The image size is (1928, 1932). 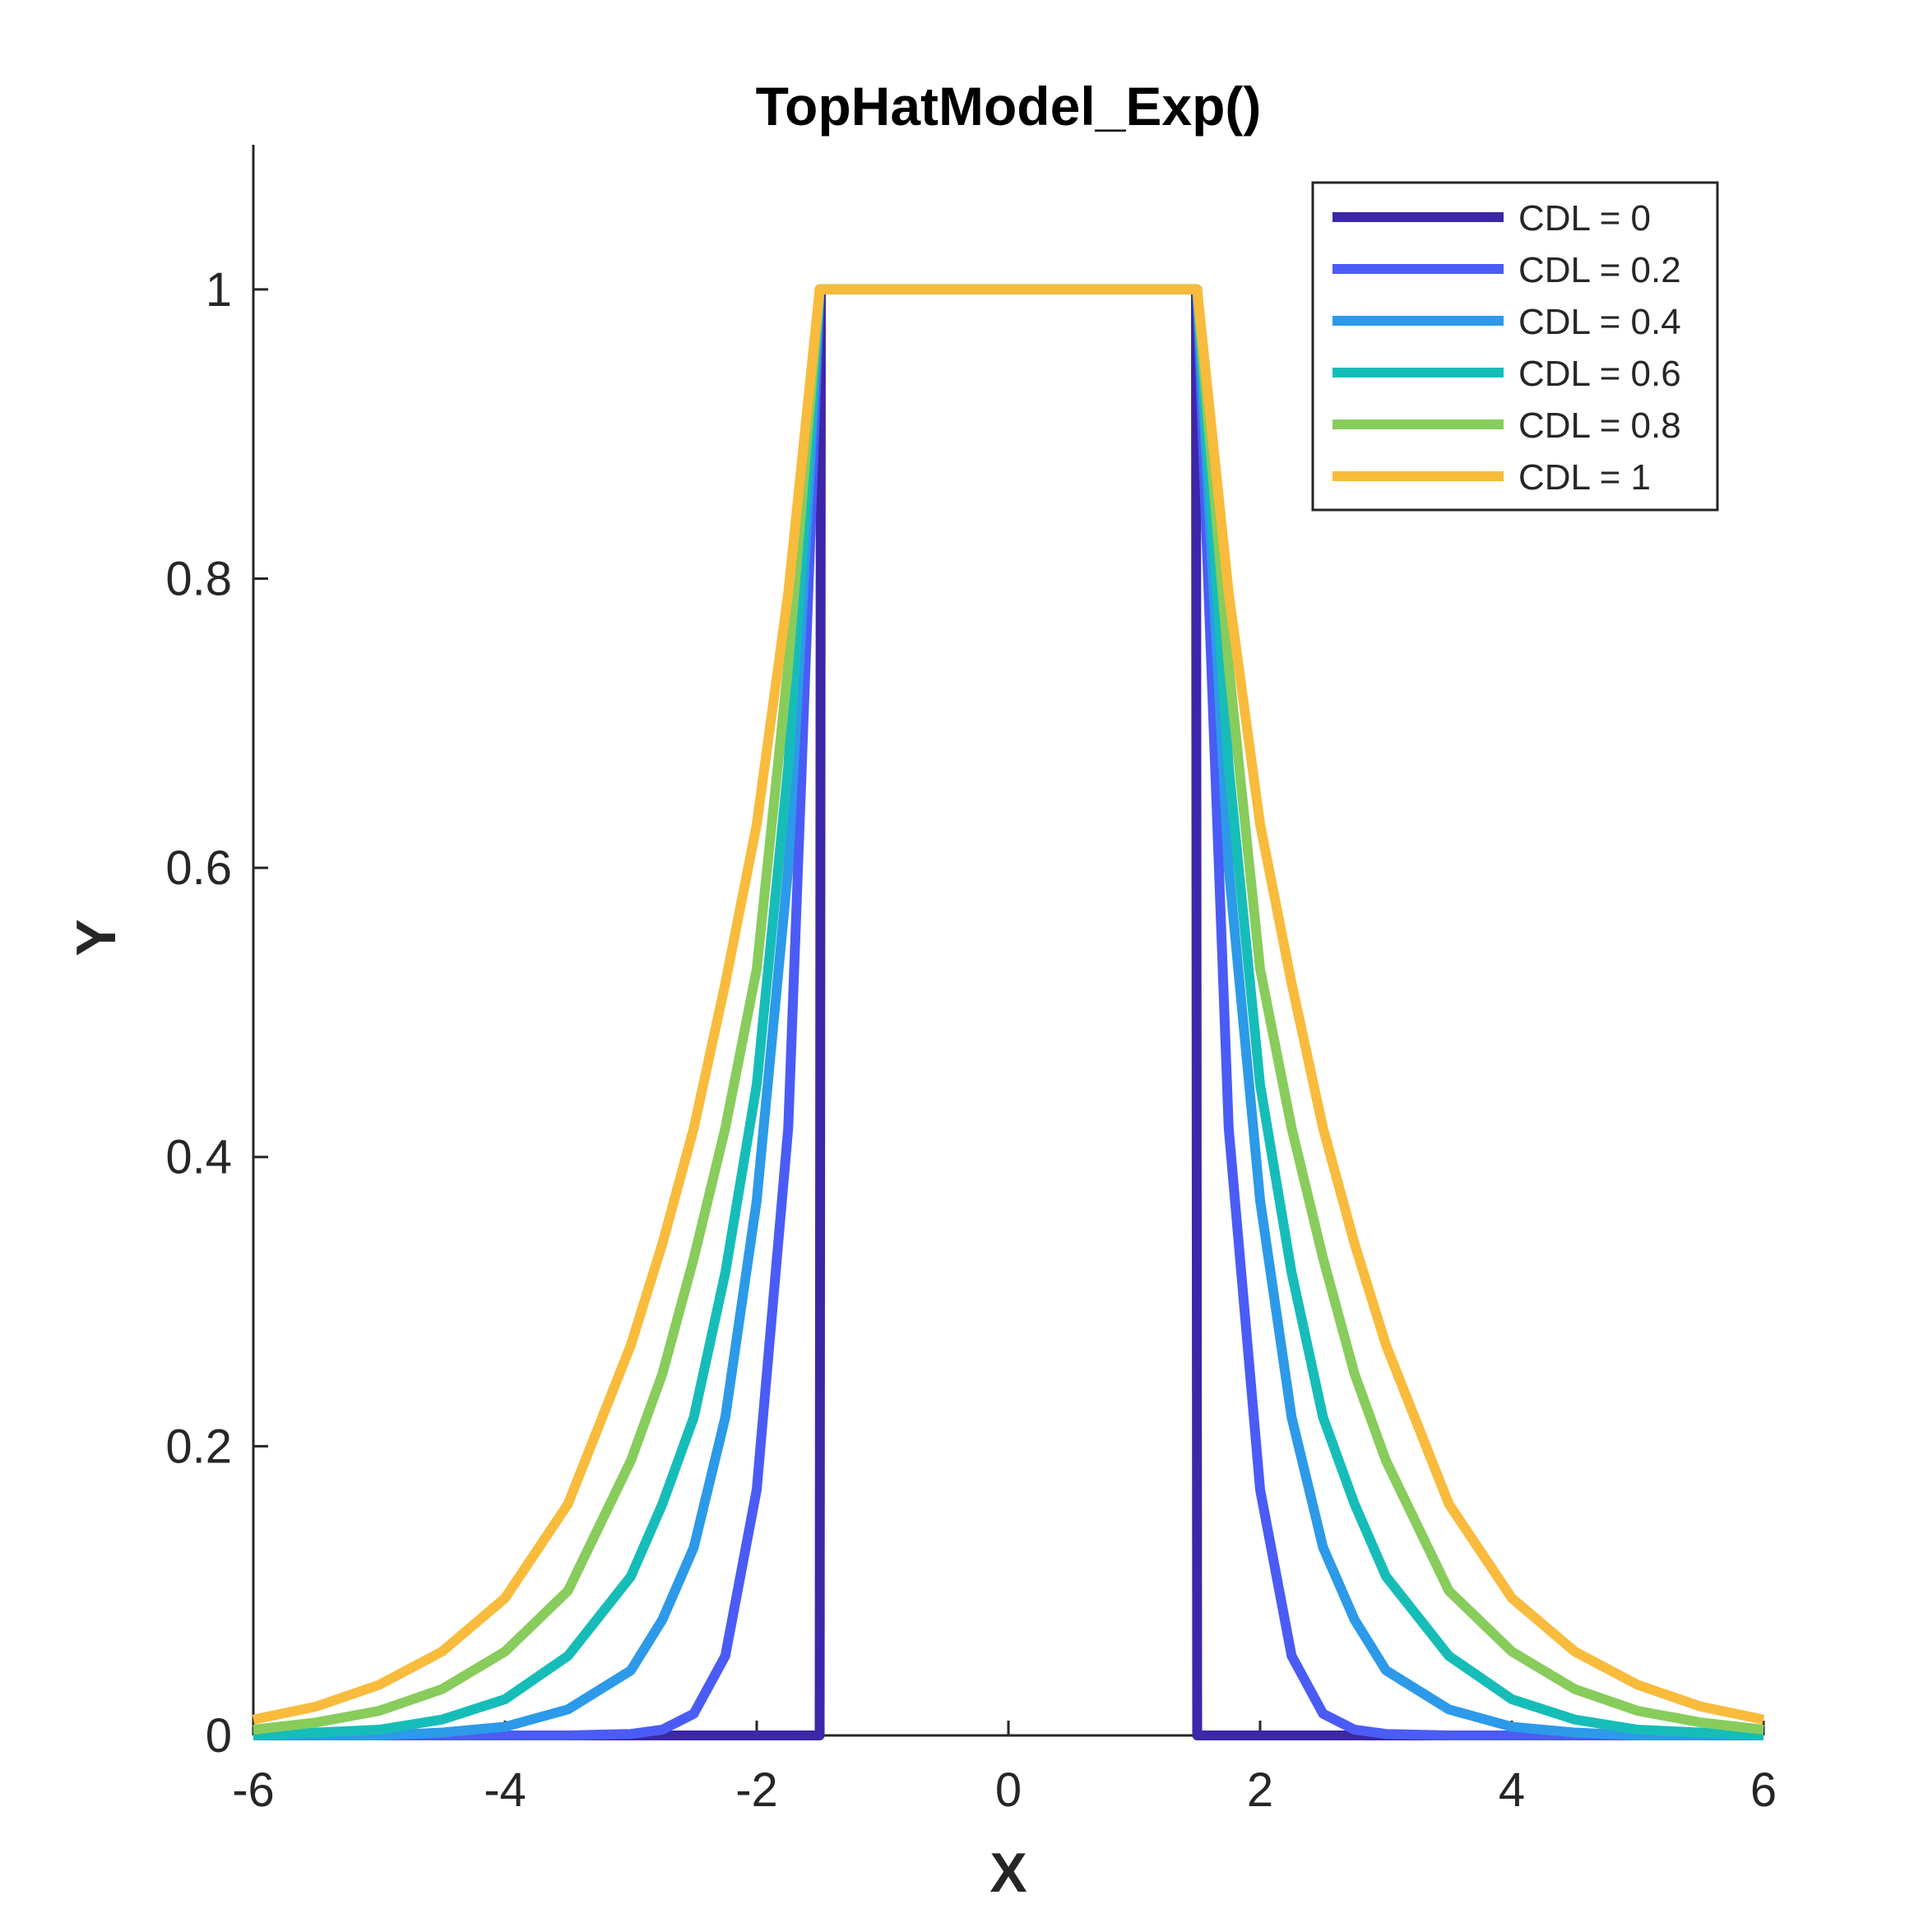 I want to click on y-axis-label: Y, so click(x=96, y=938).